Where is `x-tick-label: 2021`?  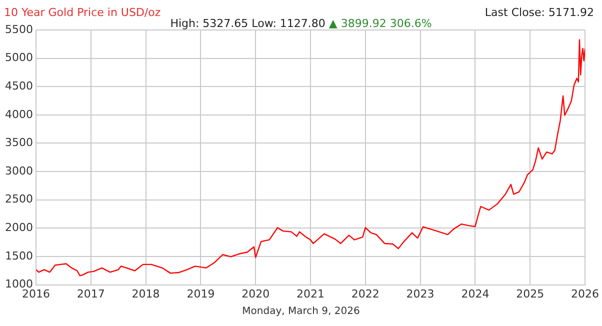
x-tick-label: 2021 is located at coordinates (310, 293).